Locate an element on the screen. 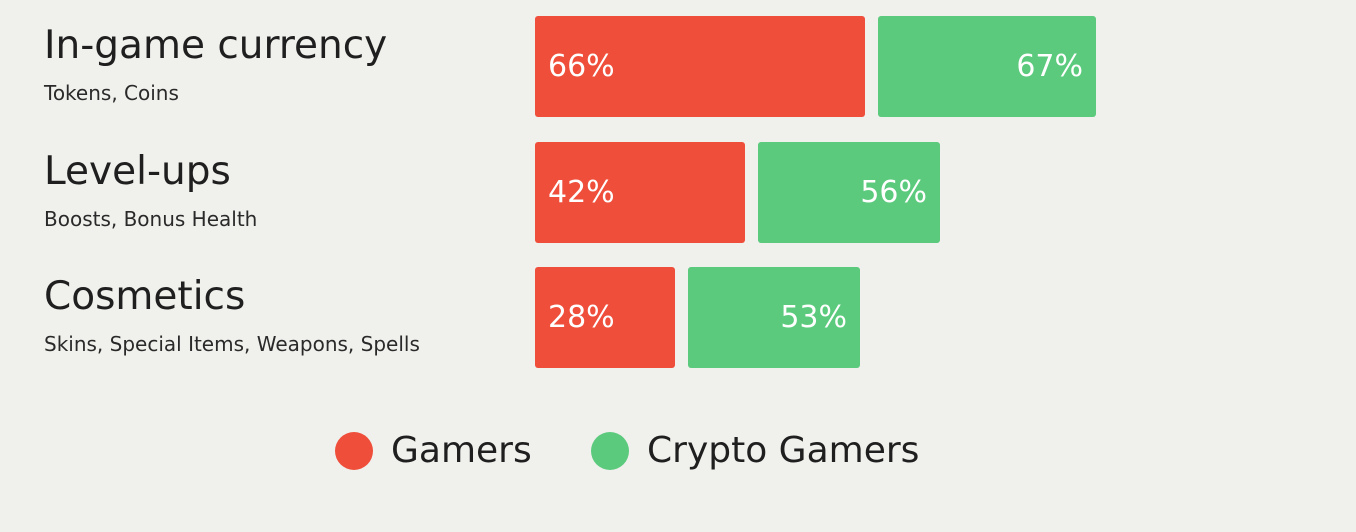 Image resolution: width=1356 pixels, height=532 pixels. bar-label-gamers: 42% is located at coordinates (581, 192).